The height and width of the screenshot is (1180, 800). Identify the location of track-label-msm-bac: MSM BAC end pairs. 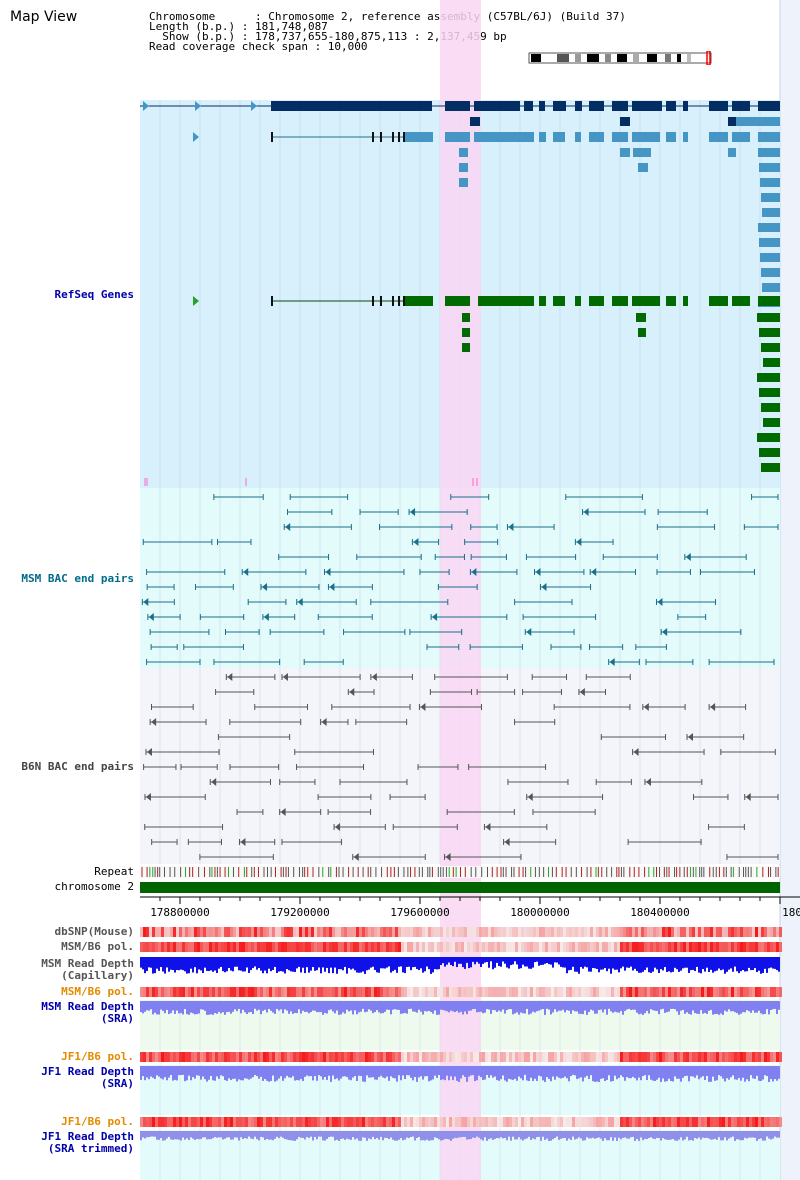
(77, 578).